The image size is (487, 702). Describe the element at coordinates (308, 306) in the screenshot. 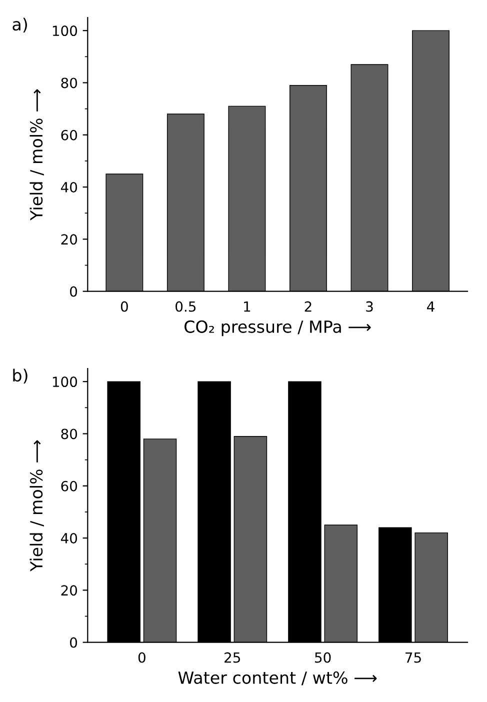

I see `x-tick-label: 2` at that location.